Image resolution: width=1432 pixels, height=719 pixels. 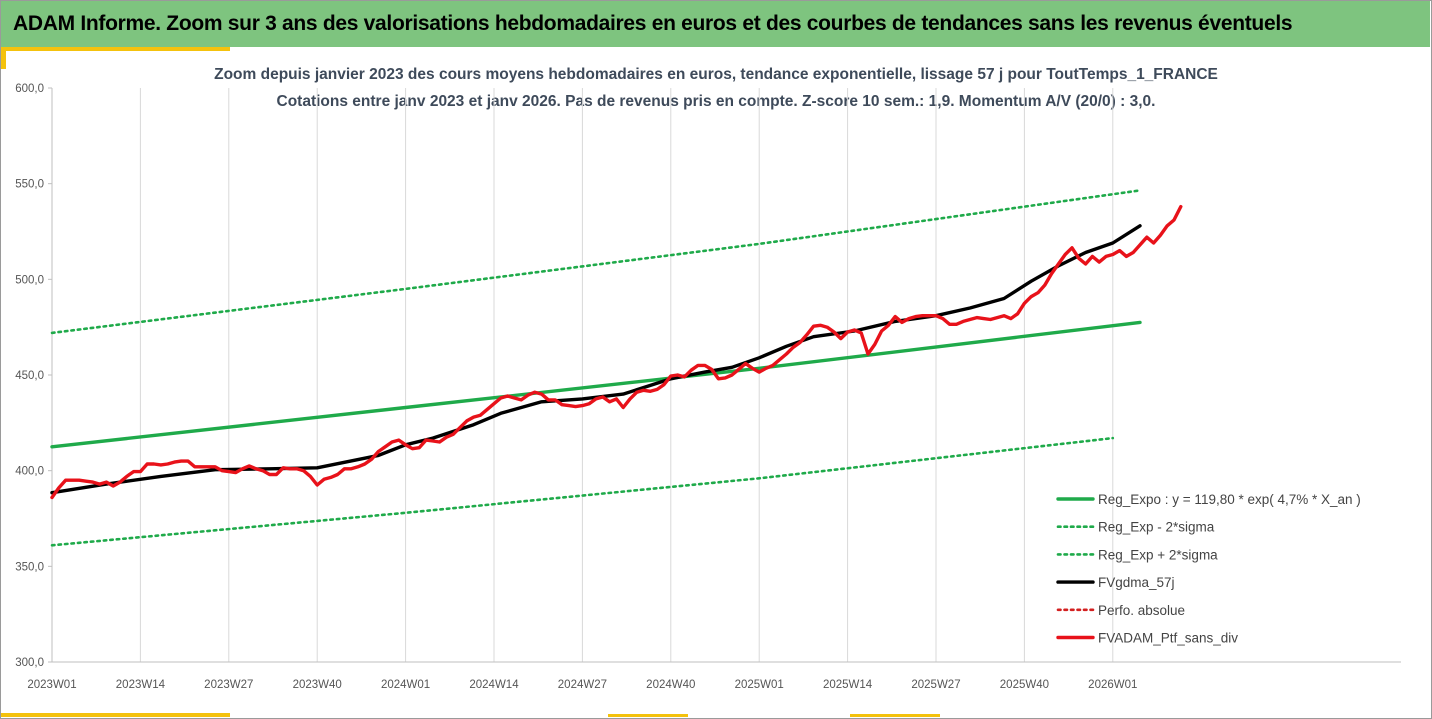 What do you see at coordinates (648, 715) in the screenshot?
I see `accent-bar-bottom-mid` at bounding box center [648, 715].